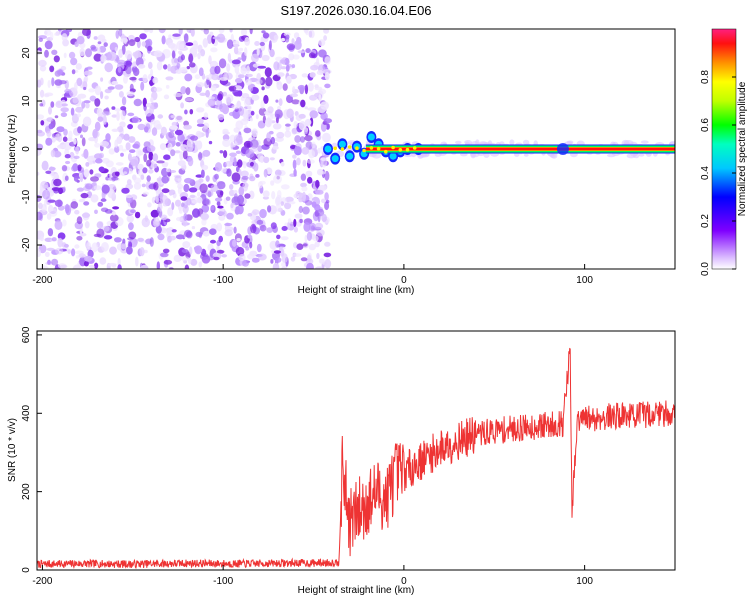  Describe the element at coordinates (26, 412) in the screenshot. I see `y-tick-label: 400` at that location.